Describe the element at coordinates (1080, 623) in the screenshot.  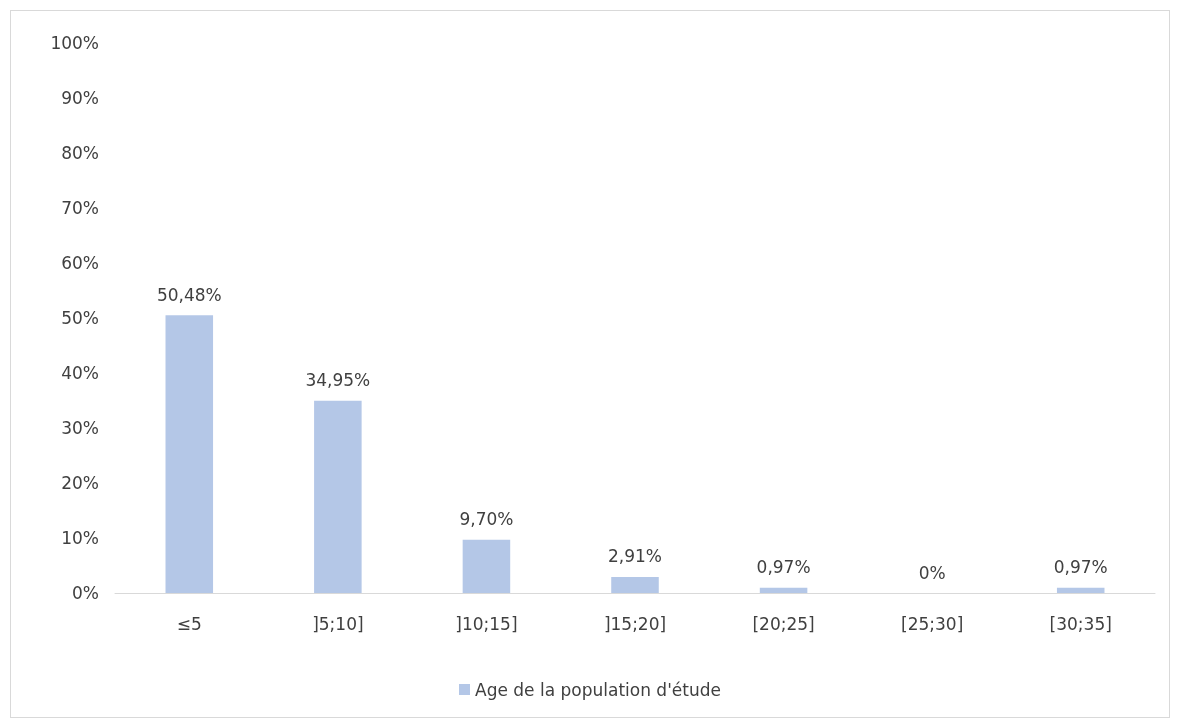
I see `x-tick-label: [30;35]` at that location.